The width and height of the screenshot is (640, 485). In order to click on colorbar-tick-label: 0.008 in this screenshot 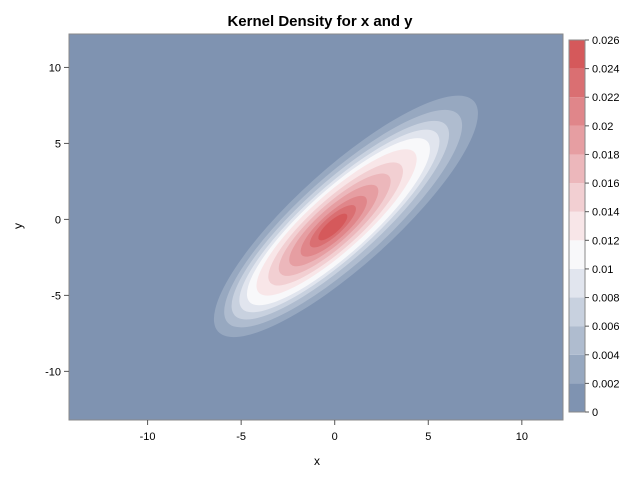, I will do `click(606, 299)`.